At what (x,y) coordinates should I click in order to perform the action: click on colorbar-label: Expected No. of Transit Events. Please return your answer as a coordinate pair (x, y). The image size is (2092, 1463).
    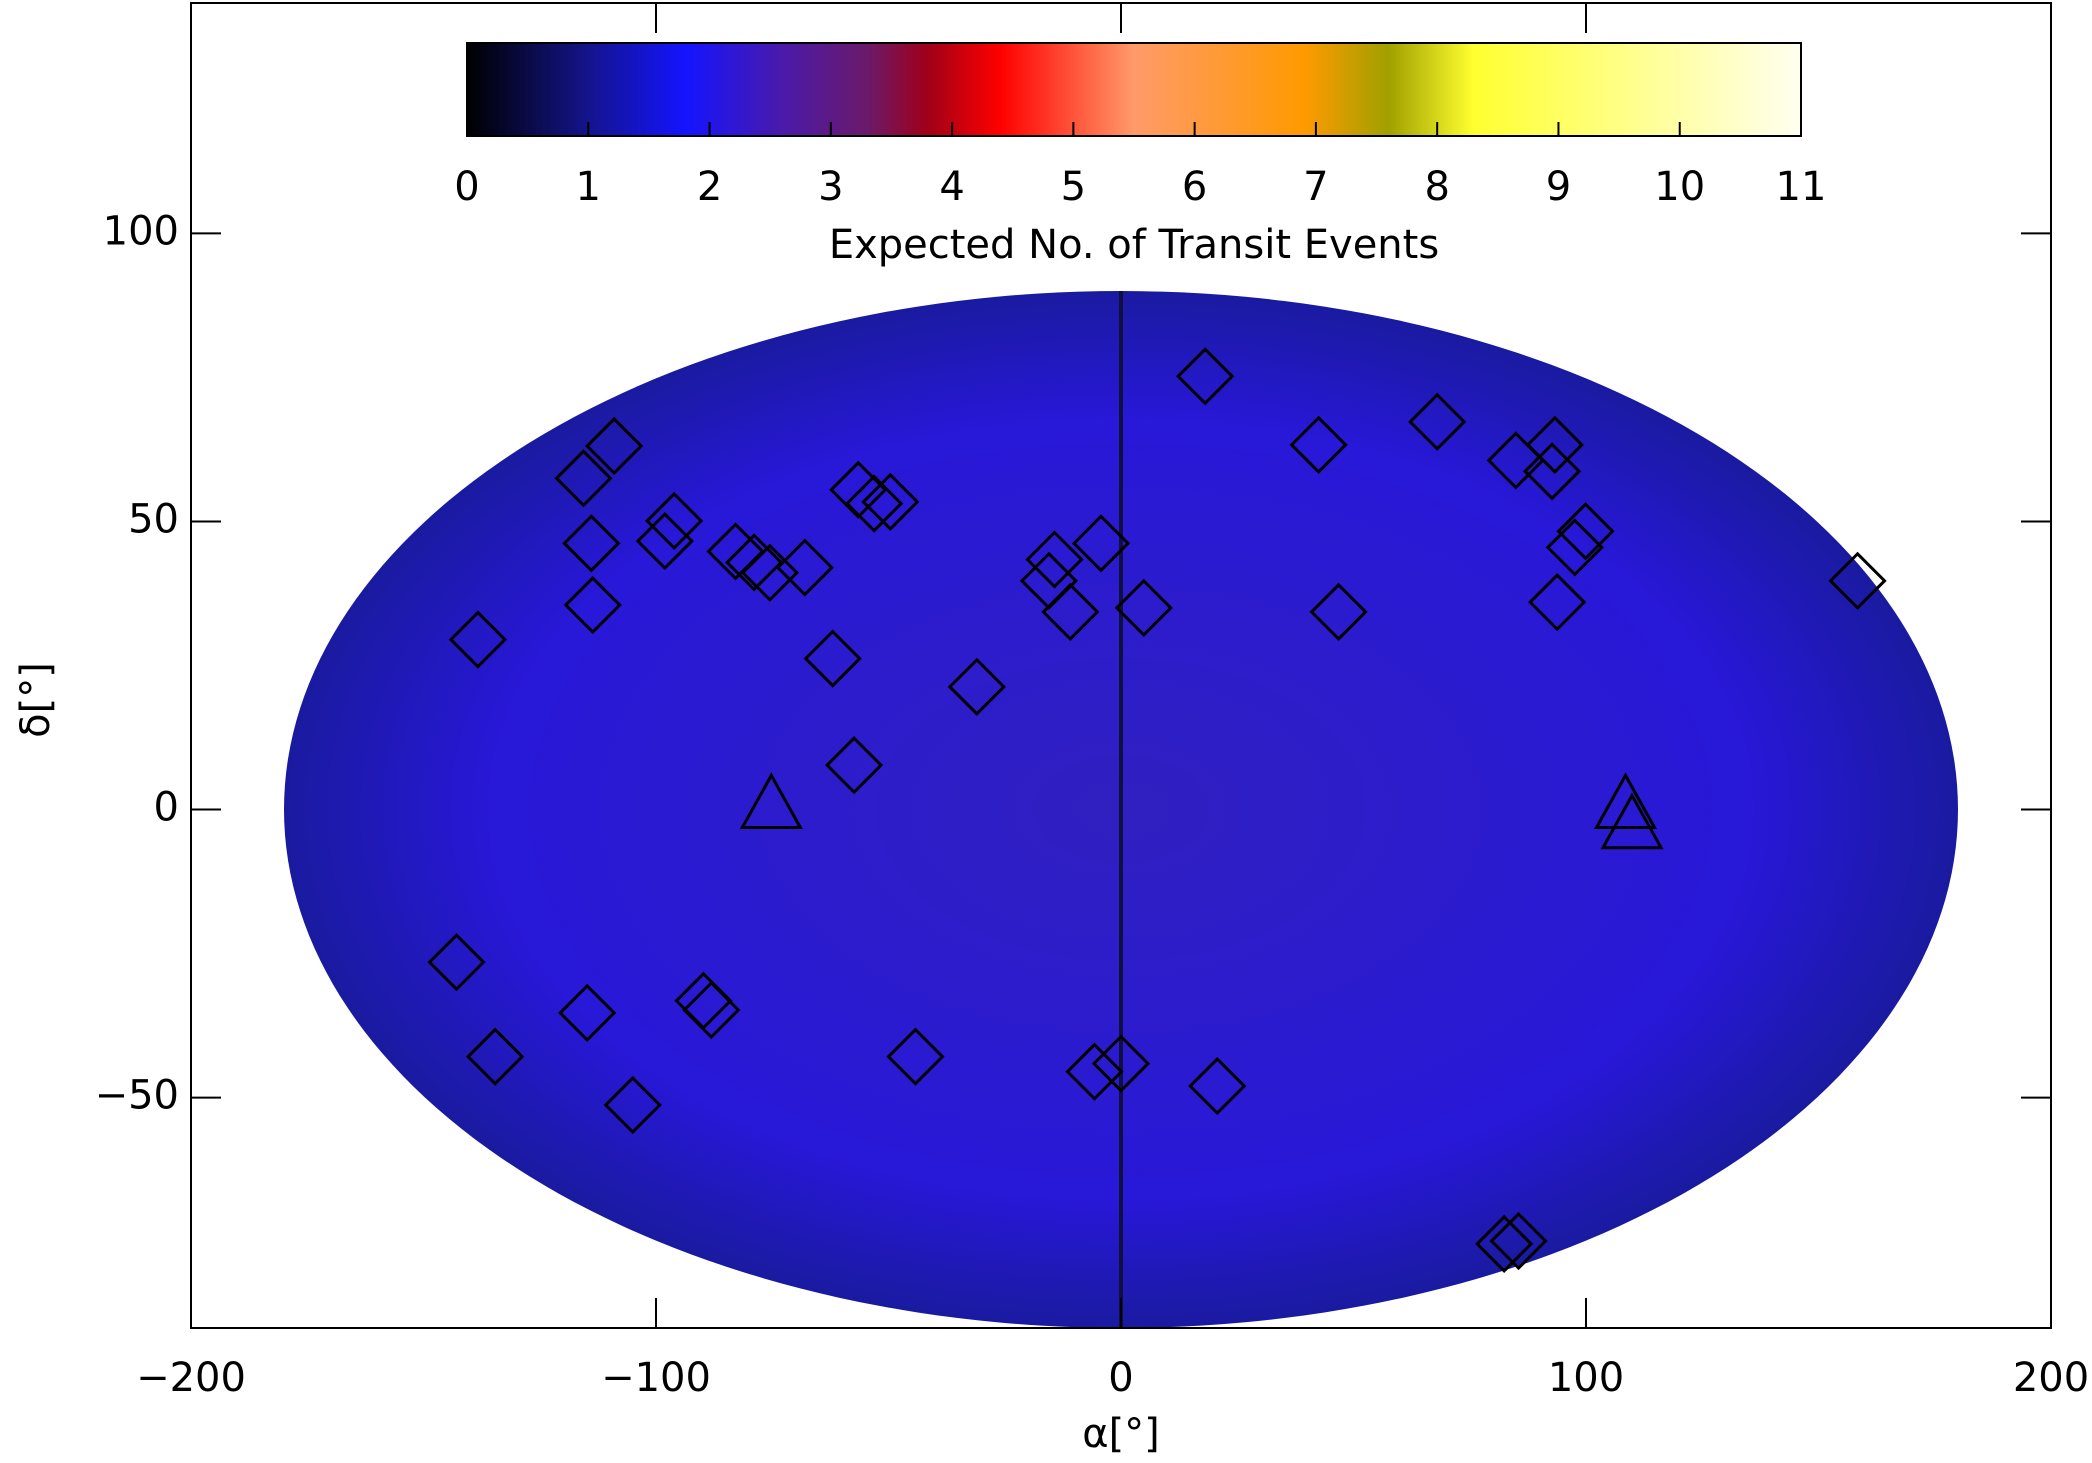
    Looking at the image, I should click on (1134, 245).